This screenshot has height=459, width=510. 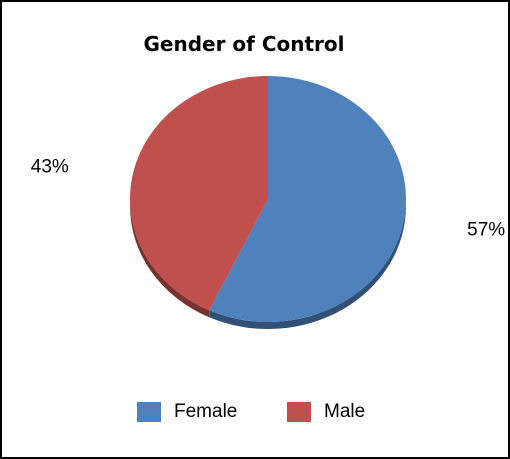 What do you see at coordinates (149, 412) in the screenshot?
I see `legend-swatch-female` at bounding box center [149, 412].